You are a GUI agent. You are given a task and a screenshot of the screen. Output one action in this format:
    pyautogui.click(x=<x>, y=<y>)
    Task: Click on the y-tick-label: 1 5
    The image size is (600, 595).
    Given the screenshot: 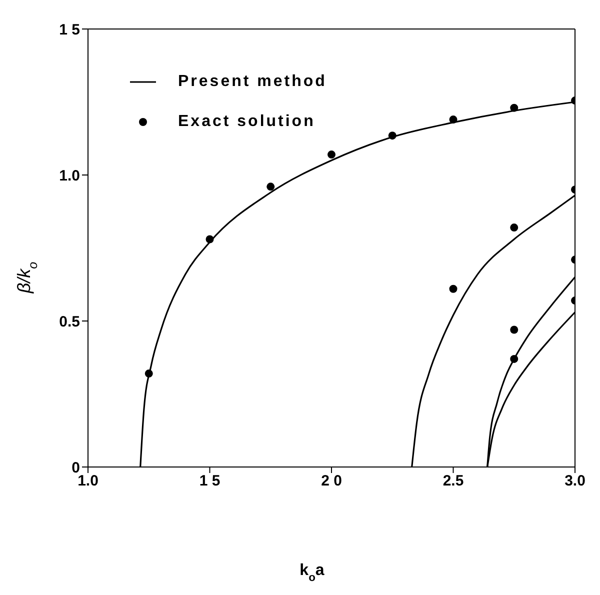 What is the action you would take?
    pyautogui.click(x=69, y=29)
    